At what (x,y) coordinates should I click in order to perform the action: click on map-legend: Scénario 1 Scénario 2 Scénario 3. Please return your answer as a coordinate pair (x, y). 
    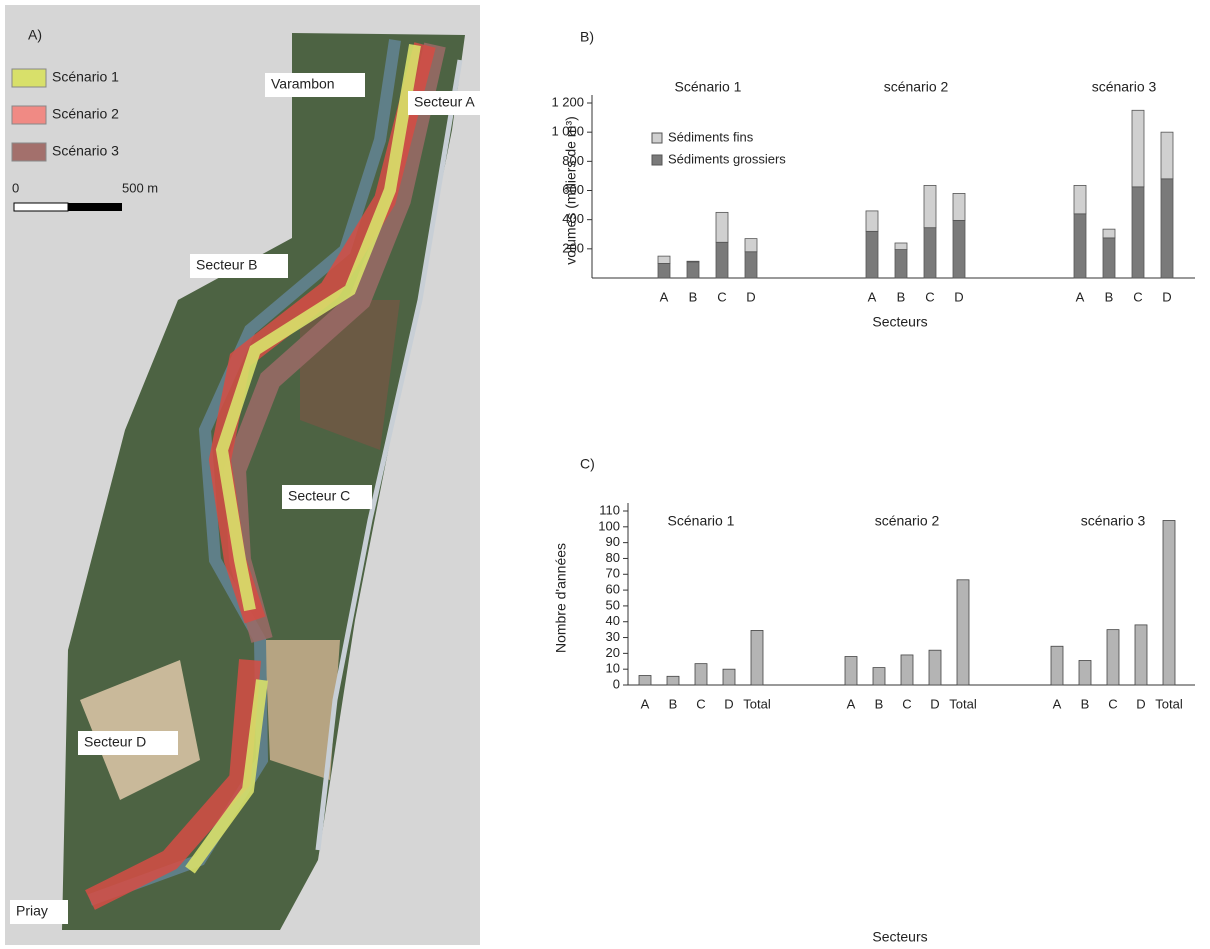
    Looking at the image, I should click on (65, 115).